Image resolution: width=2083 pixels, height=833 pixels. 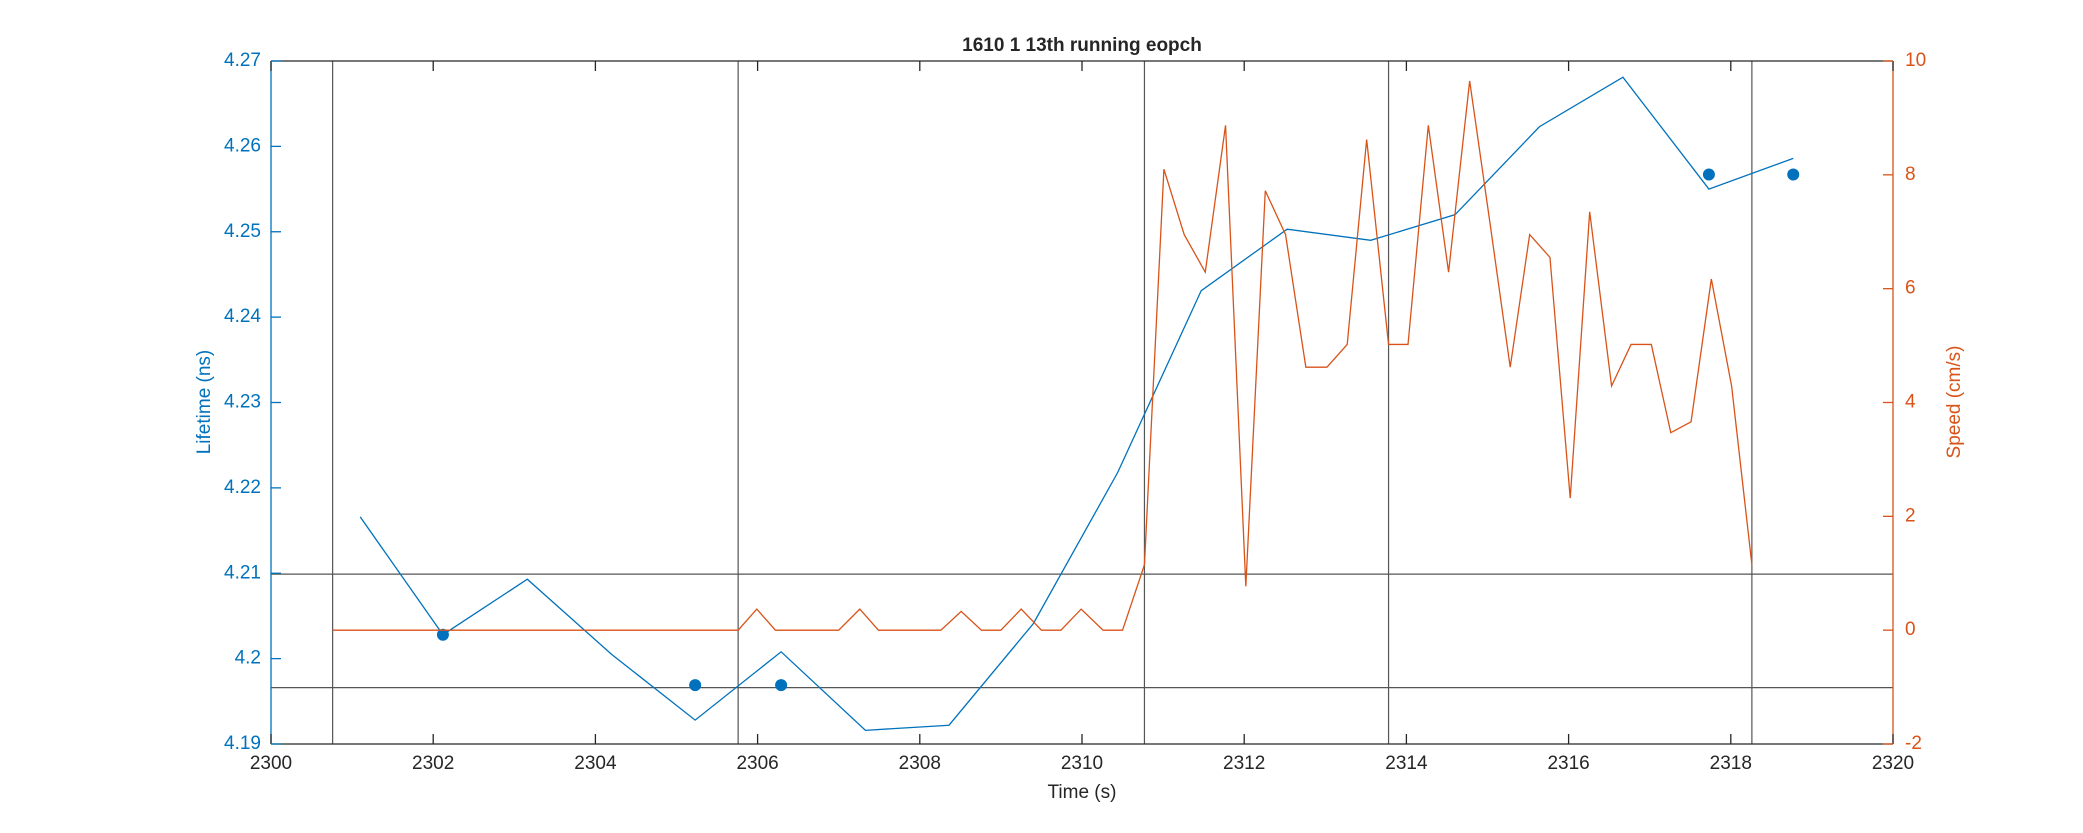 I want to click on y-tick-label: 4.2, so click(x=248, y=658).